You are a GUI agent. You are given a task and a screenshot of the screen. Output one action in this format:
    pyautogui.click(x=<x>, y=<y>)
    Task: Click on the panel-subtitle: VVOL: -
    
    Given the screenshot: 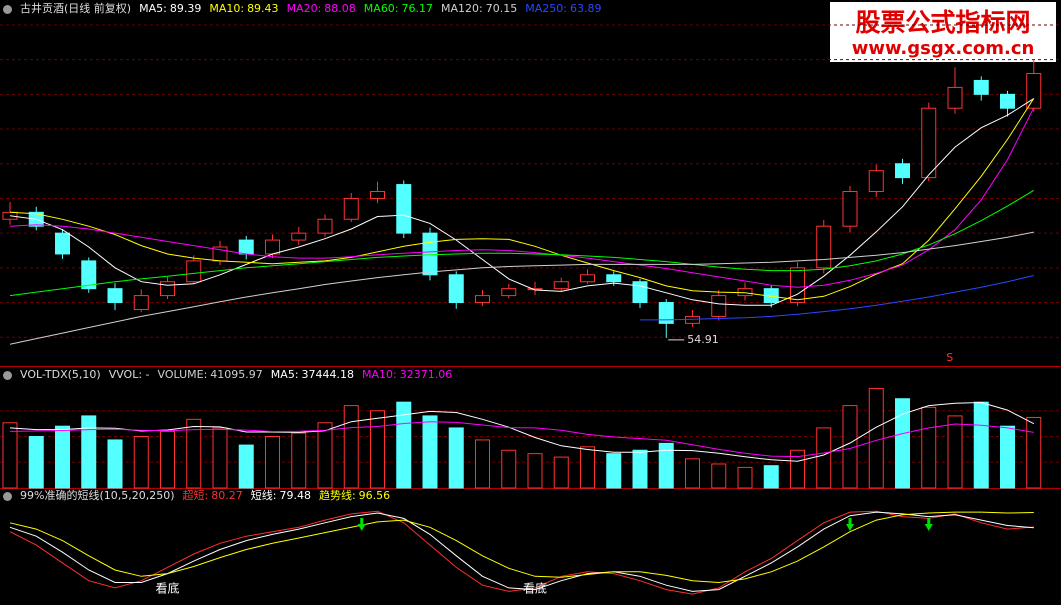 What is the action you would take?
    pyautogui.click(x=129, y=374)
    